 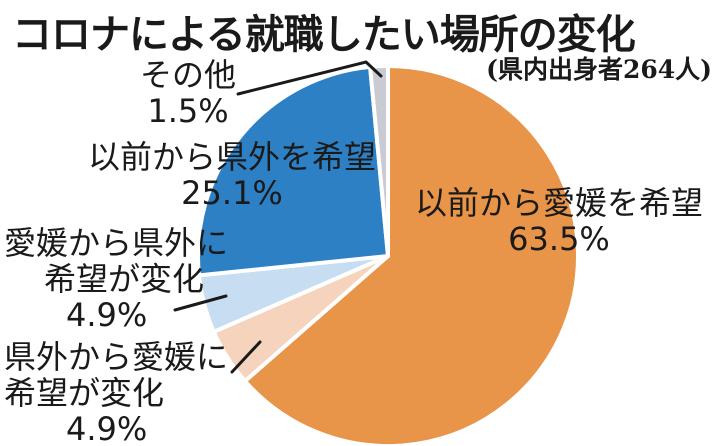 What do you see at coordinates (188, 110) in the screenshot?
I see `slice-value: 1.5%` at bounding box center [188, 110].